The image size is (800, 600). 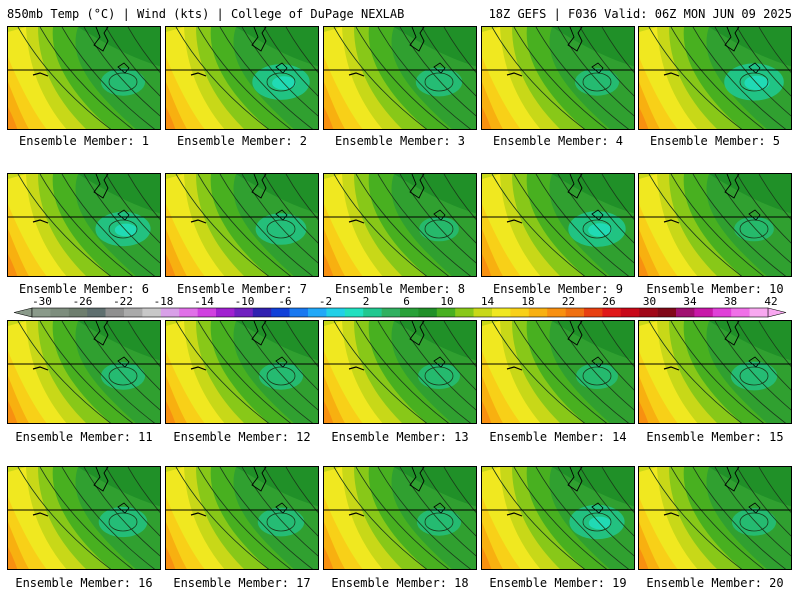 What do you see at coordinates (84, 437) in the screenshot?
I see `ensemble-member-label: Ensemble Member: 11` at bounding box center [84, 437].